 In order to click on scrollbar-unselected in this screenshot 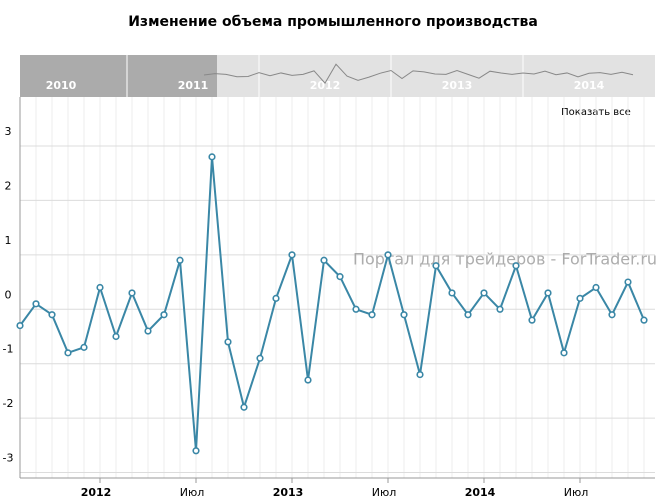, I will do `click(118, 76)`.